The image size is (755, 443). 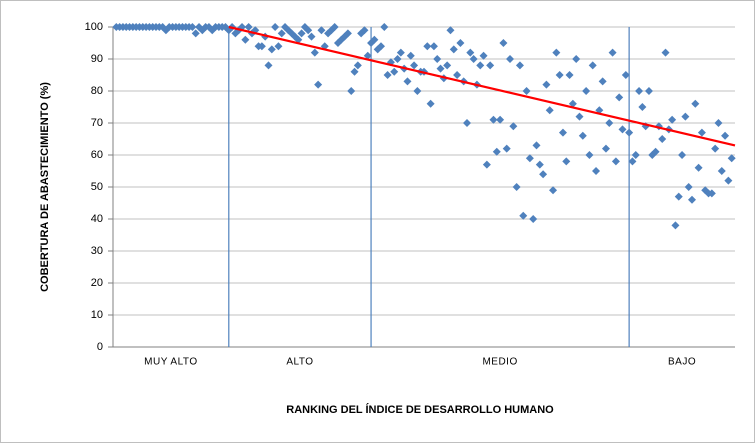 I want to click on group-label: ALTO, so click(x=299, y=362).